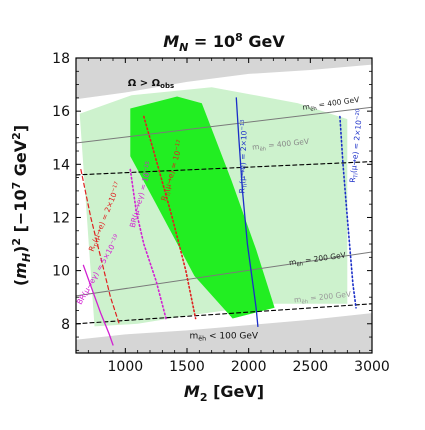  Describe the element at coordinates (224, 79) in the screenshot. I see `region-omega-excluded` at that location.